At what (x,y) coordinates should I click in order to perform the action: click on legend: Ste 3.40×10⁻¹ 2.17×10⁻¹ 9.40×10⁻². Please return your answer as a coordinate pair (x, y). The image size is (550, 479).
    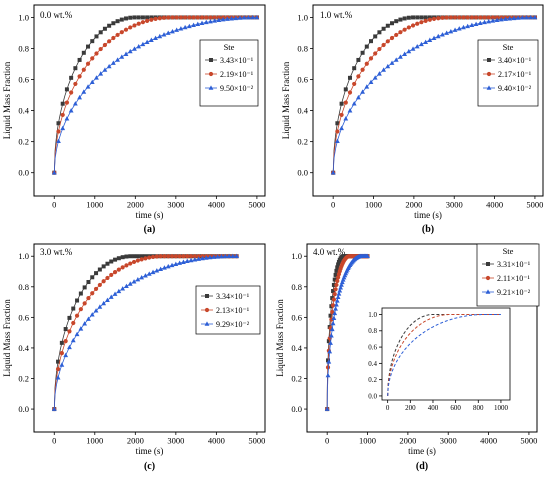
    Looking at the image, I should click on (508, 73).